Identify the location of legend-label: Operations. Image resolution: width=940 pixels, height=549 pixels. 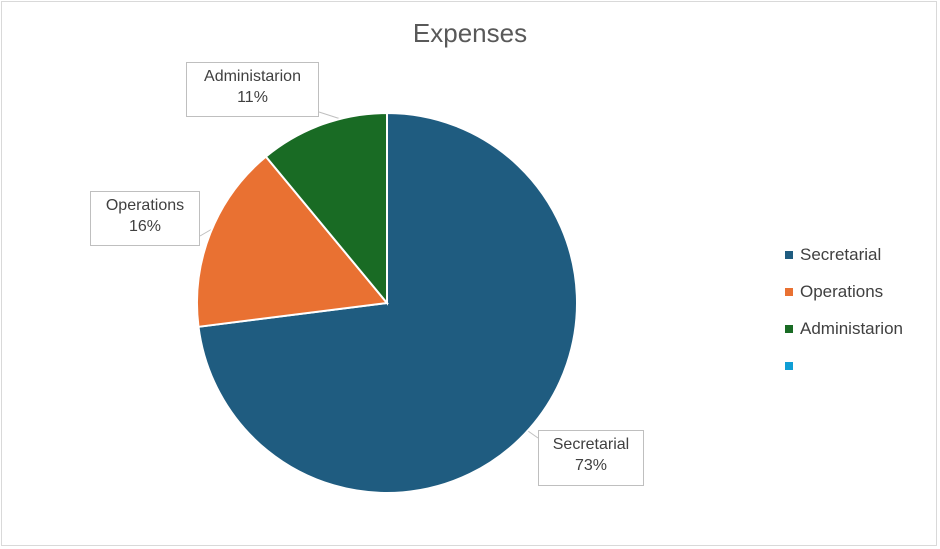
(842, 291).